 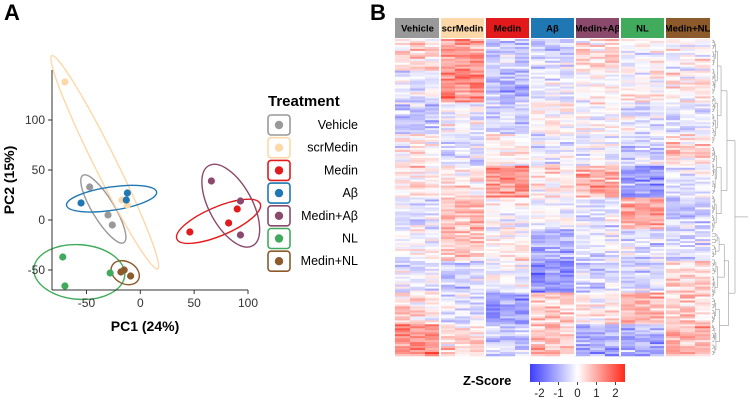 I want to click on ellipse-medin-plus-nl, so click(x=125, y=272).